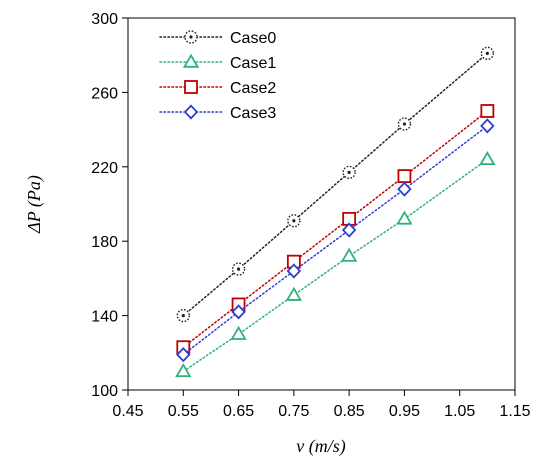 The width and height of the screenshot is (550, 466). Describe the element at coordinates (217, 76) in the screenshot. I see `legend: Case0 Case1 Case2 Case3` at that location.